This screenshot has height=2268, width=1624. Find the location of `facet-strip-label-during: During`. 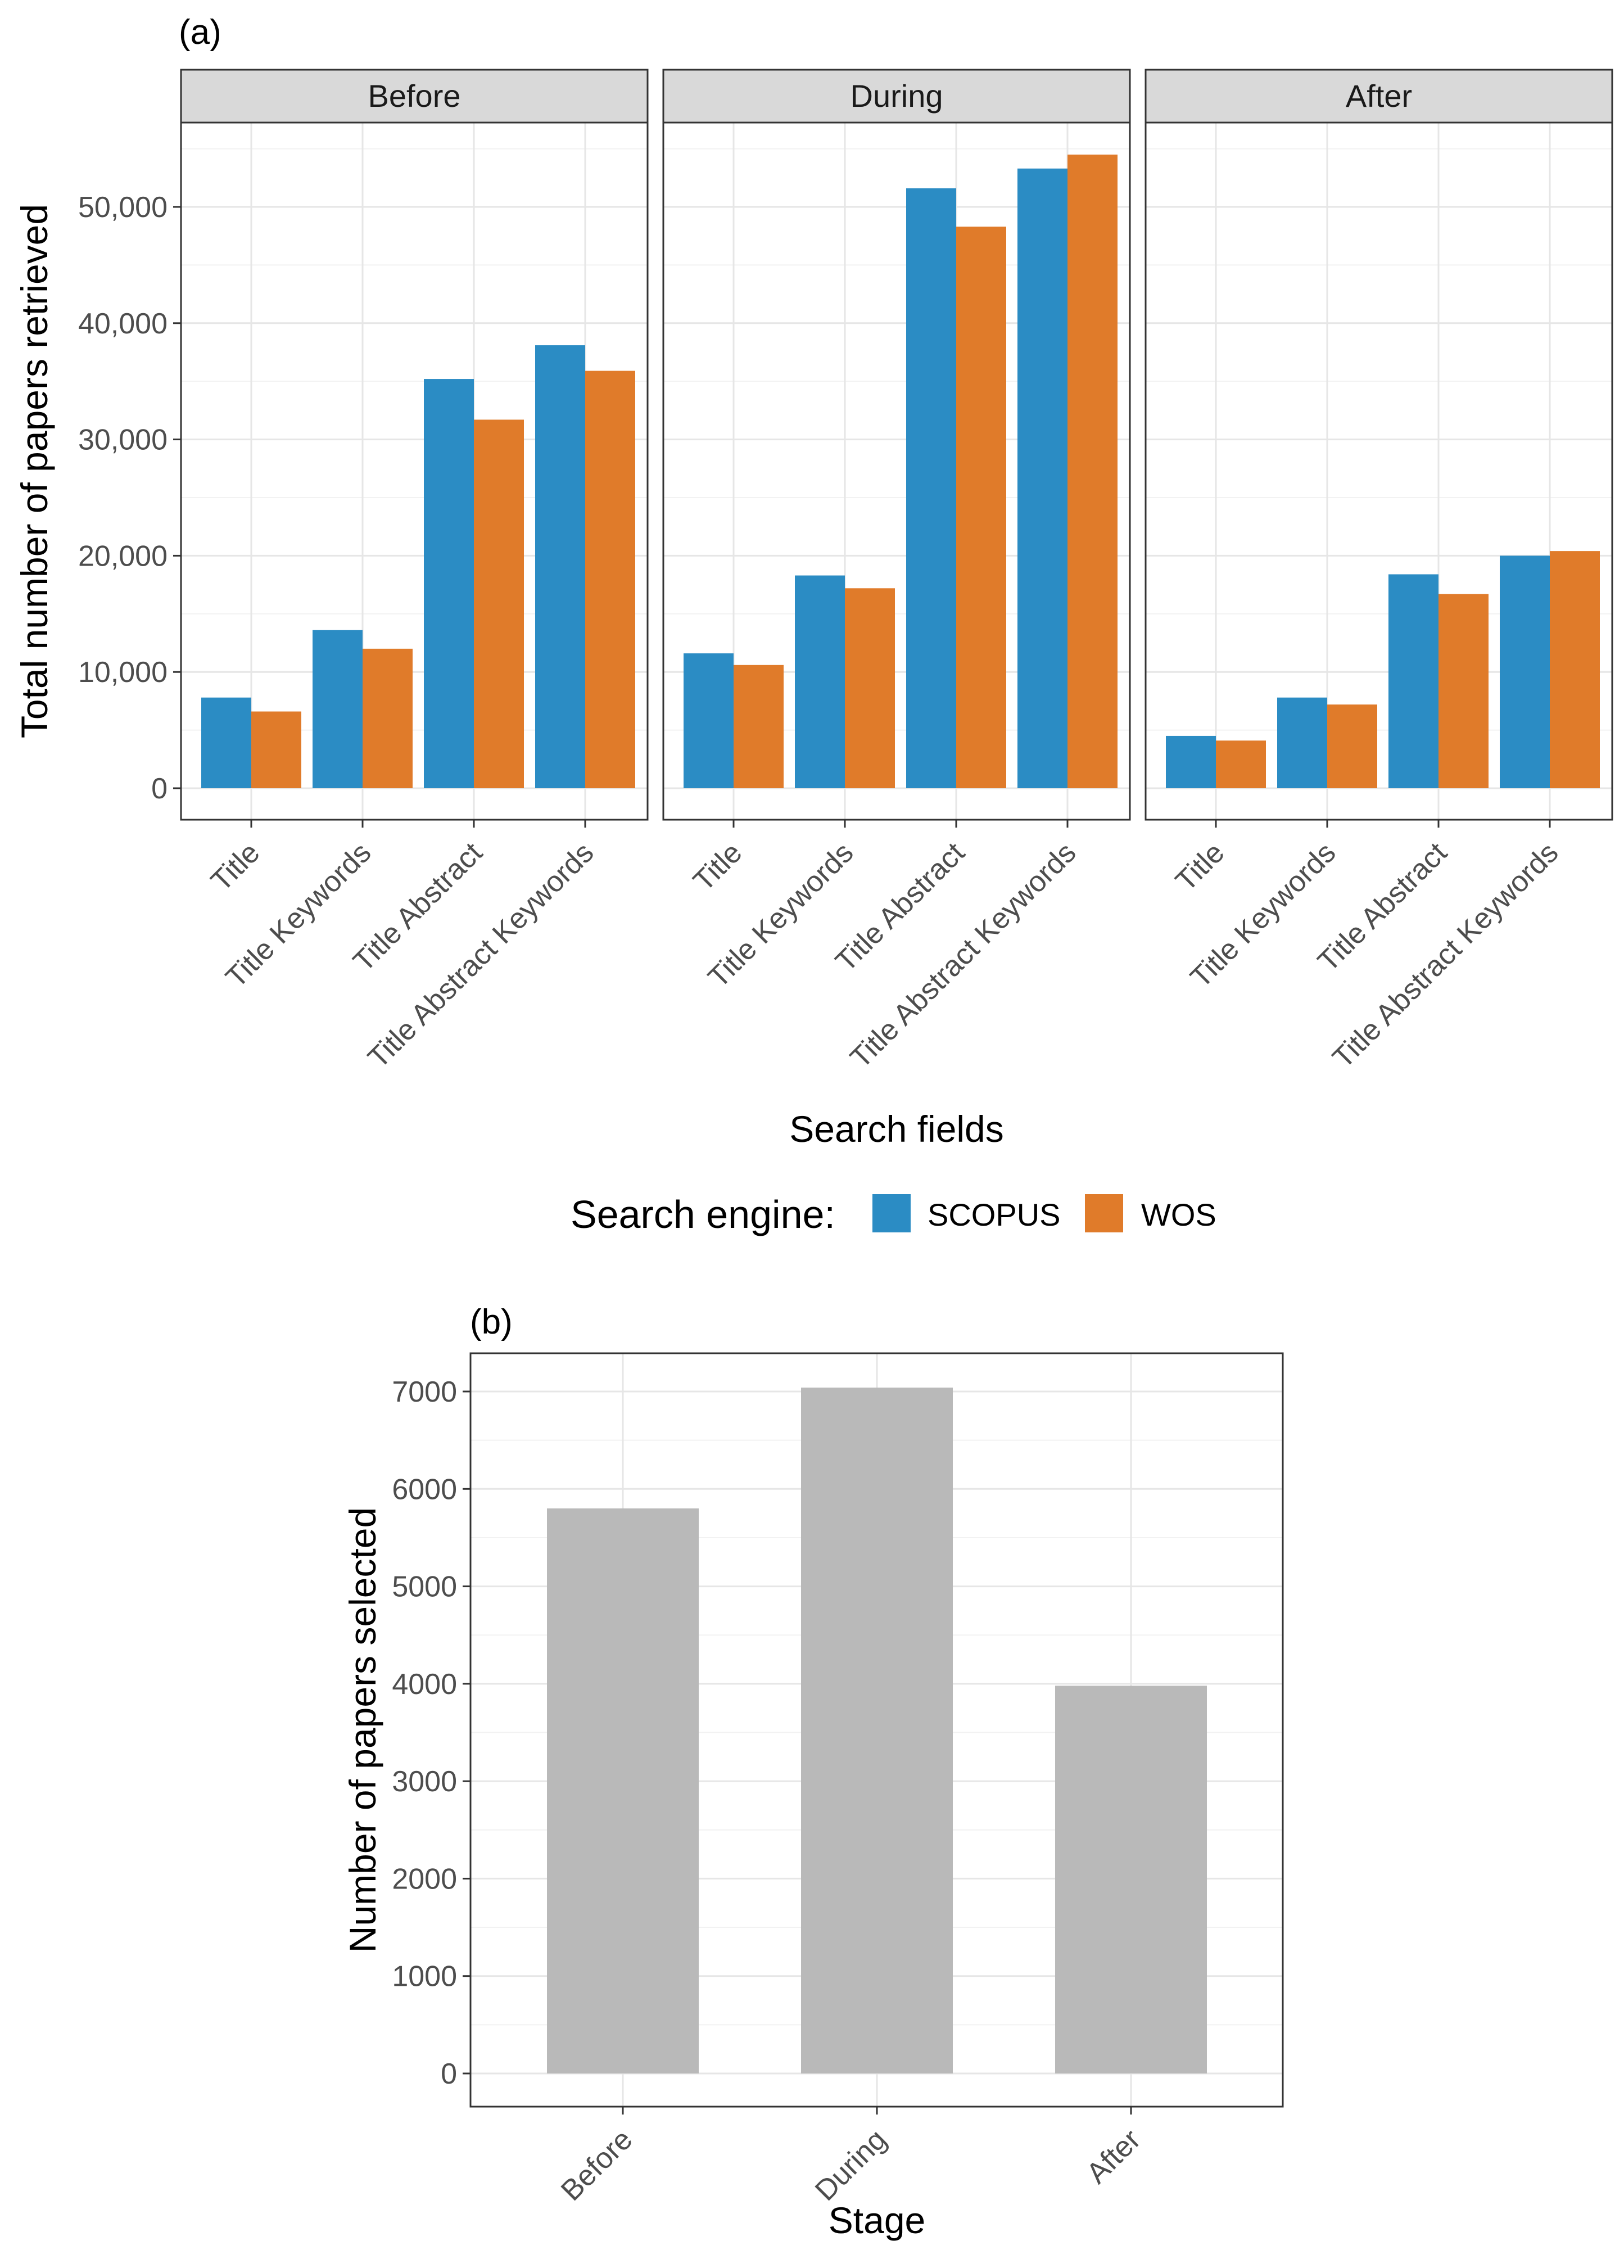

facet-strip-label-during: During is located at coordinates (897, 96).